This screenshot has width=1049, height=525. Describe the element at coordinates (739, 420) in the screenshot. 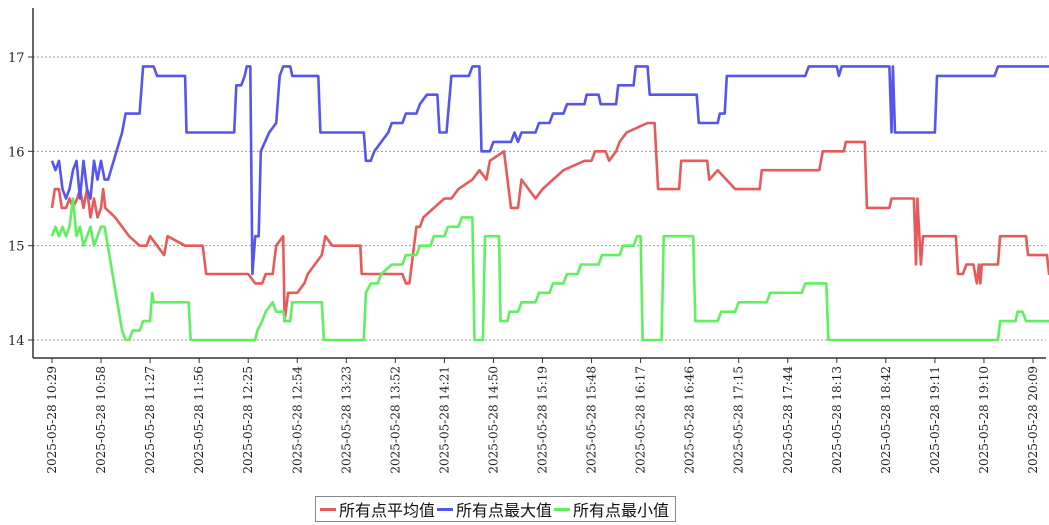

I see `x-tick-label: 2025-05-28 17:15` at that location.